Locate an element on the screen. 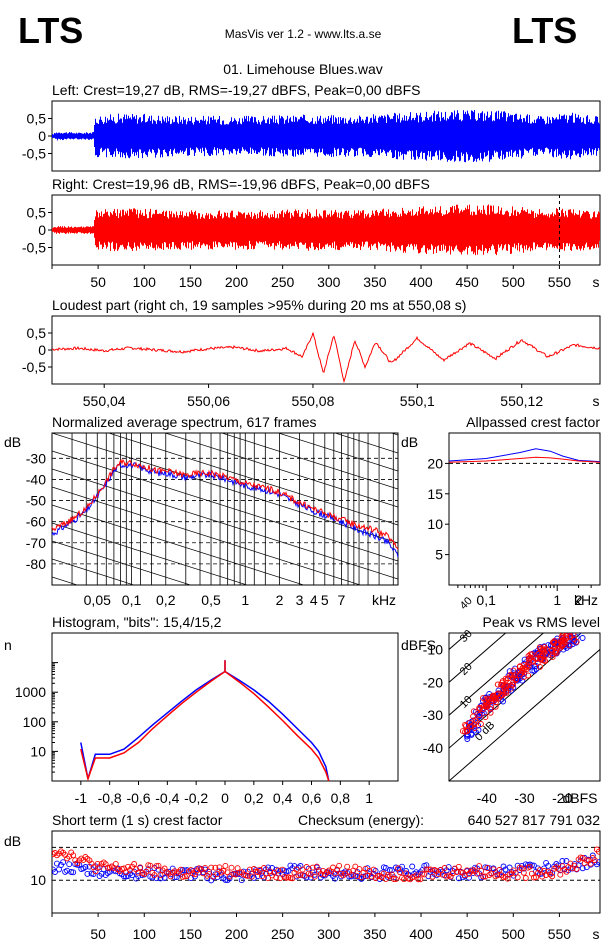  x-tick-label: 5 is located at coordinates (325, 600).